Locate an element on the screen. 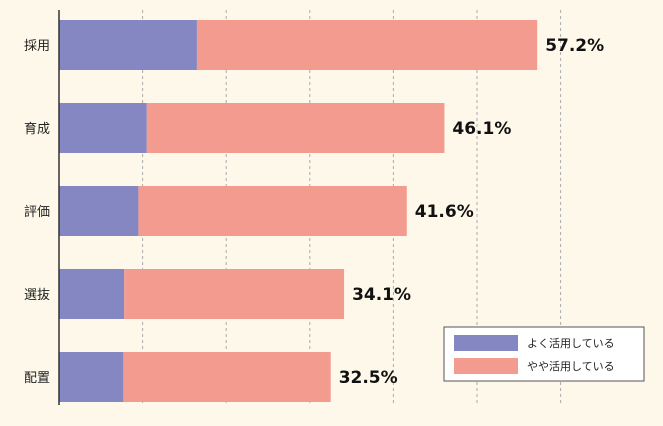  total-value-label: 46.1% is located at coordinates (481, 129).